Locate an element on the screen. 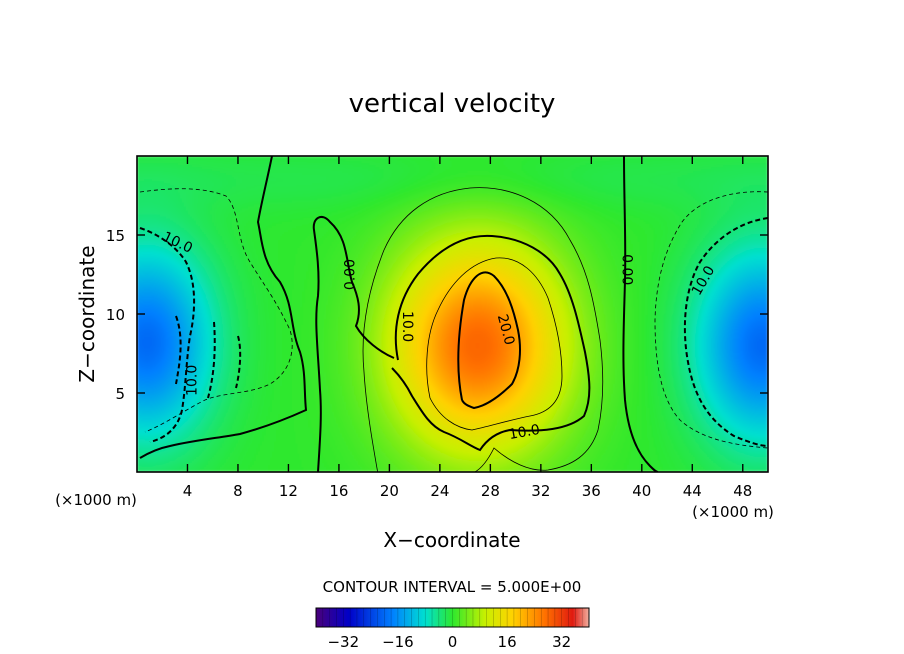  contour-zero-right is located at coordinates (640, 314).